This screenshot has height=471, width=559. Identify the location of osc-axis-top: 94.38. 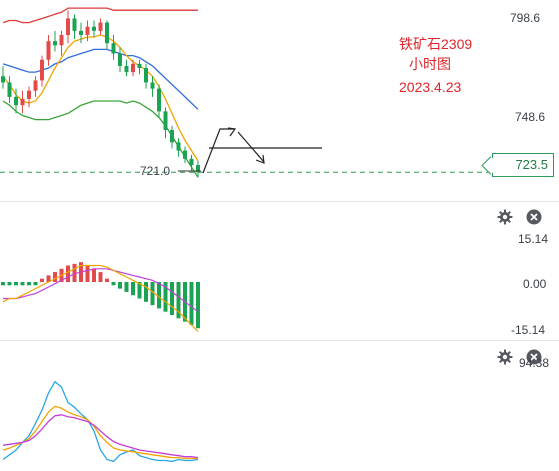
(534, 363).